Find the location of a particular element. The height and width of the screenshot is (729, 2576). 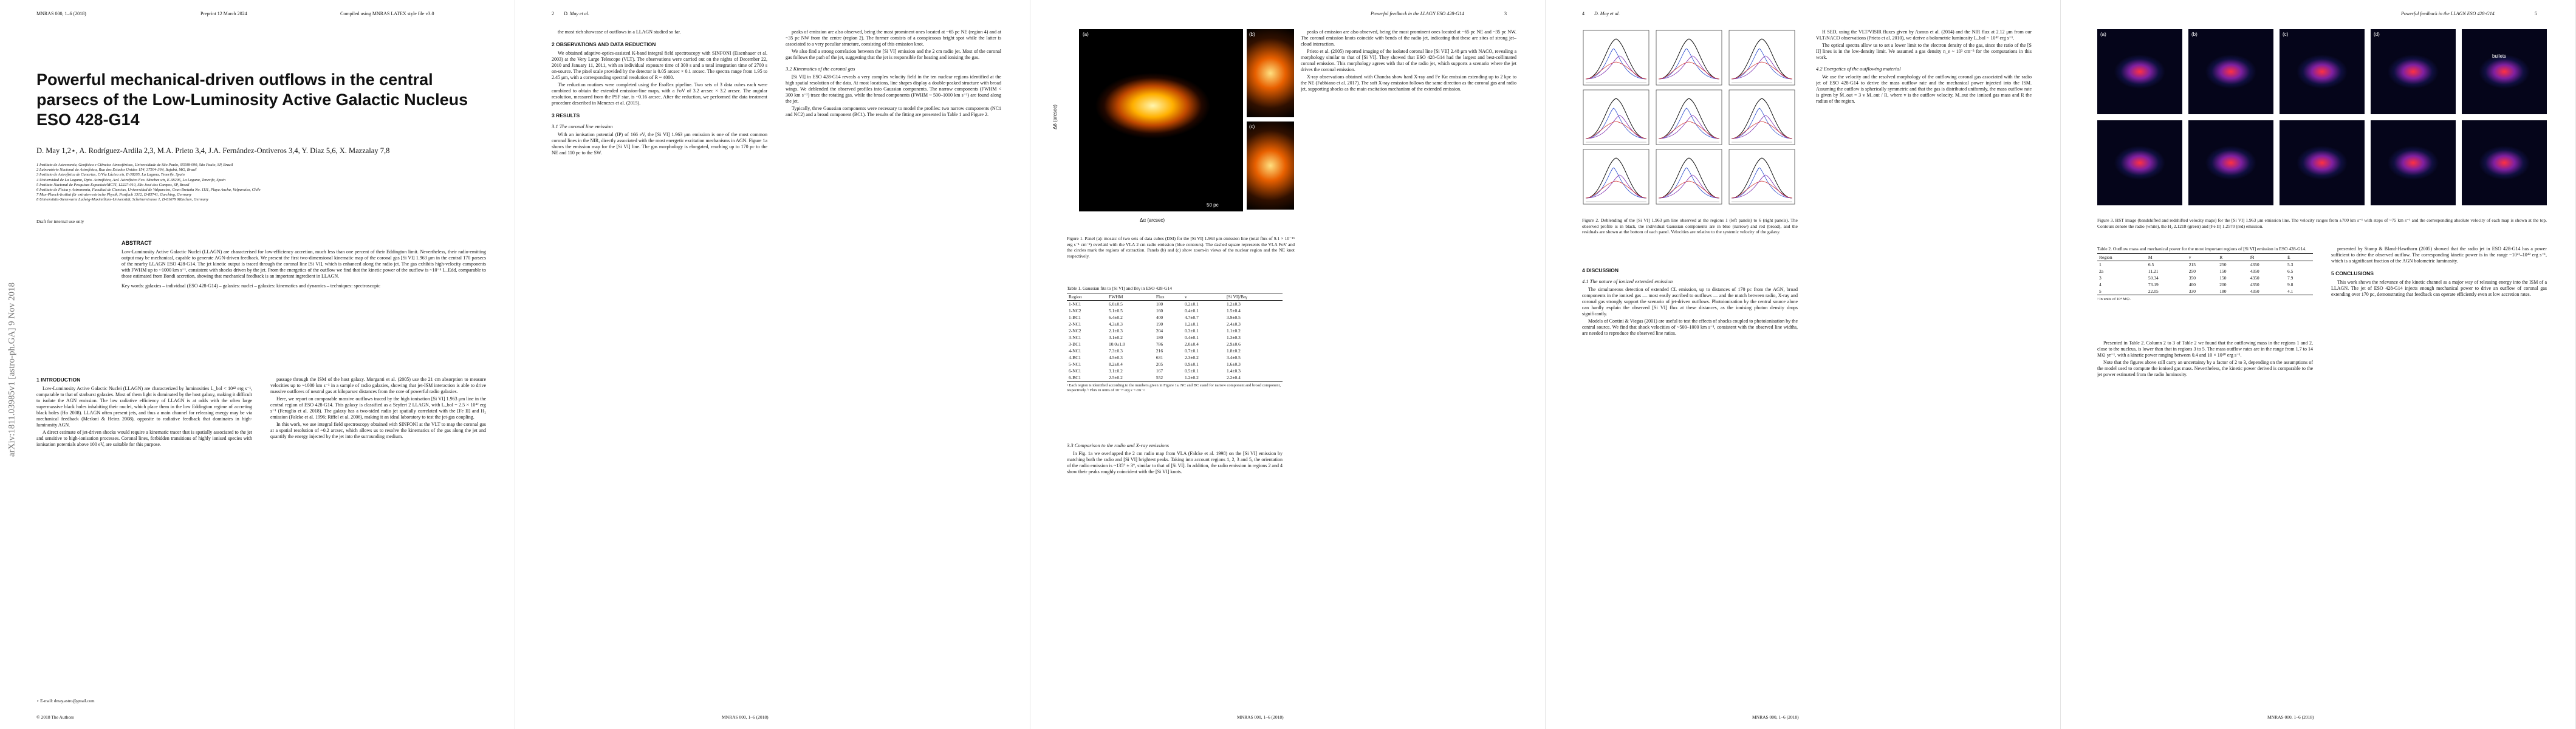

table-cell: 7.9 is located at coordinates (2290, 278).